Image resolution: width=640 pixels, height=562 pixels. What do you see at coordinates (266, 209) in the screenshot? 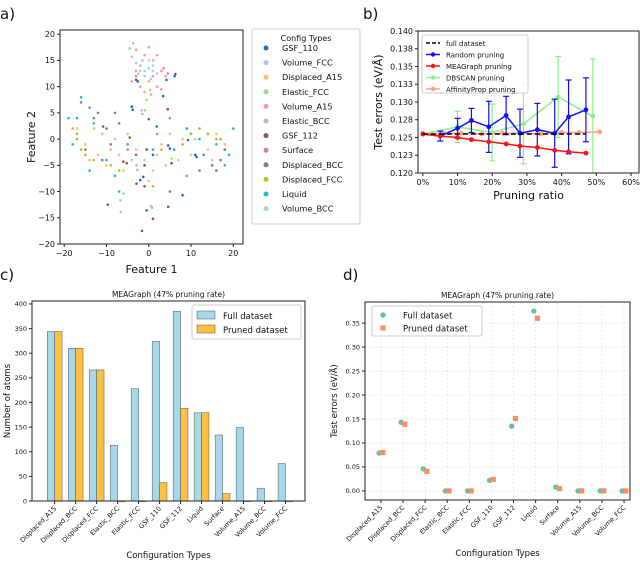
I see `legend-marker-volume_bcc` at bounding box center [266, 209].